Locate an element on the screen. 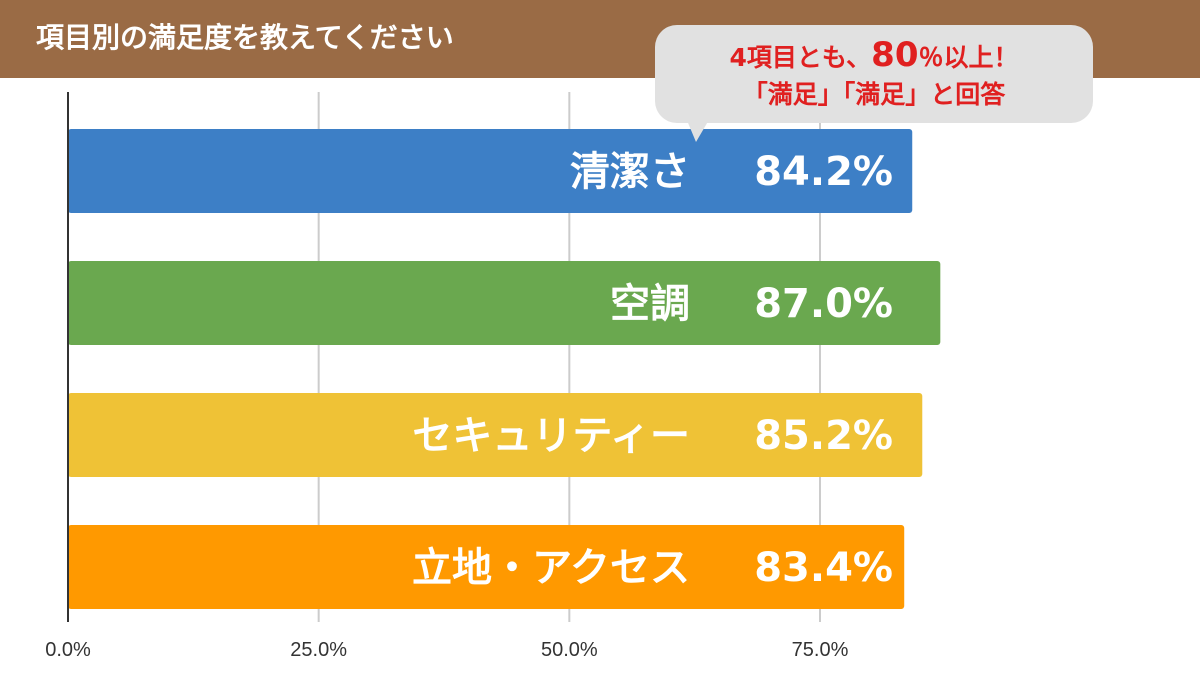  callout-suffix: ％以上！ is located at coordinates (968, 57).